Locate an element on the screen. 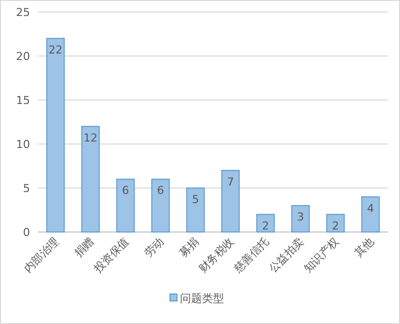 This screenshot has width=400, height=324. data-label: 22 is located at coordinates (55, 49).